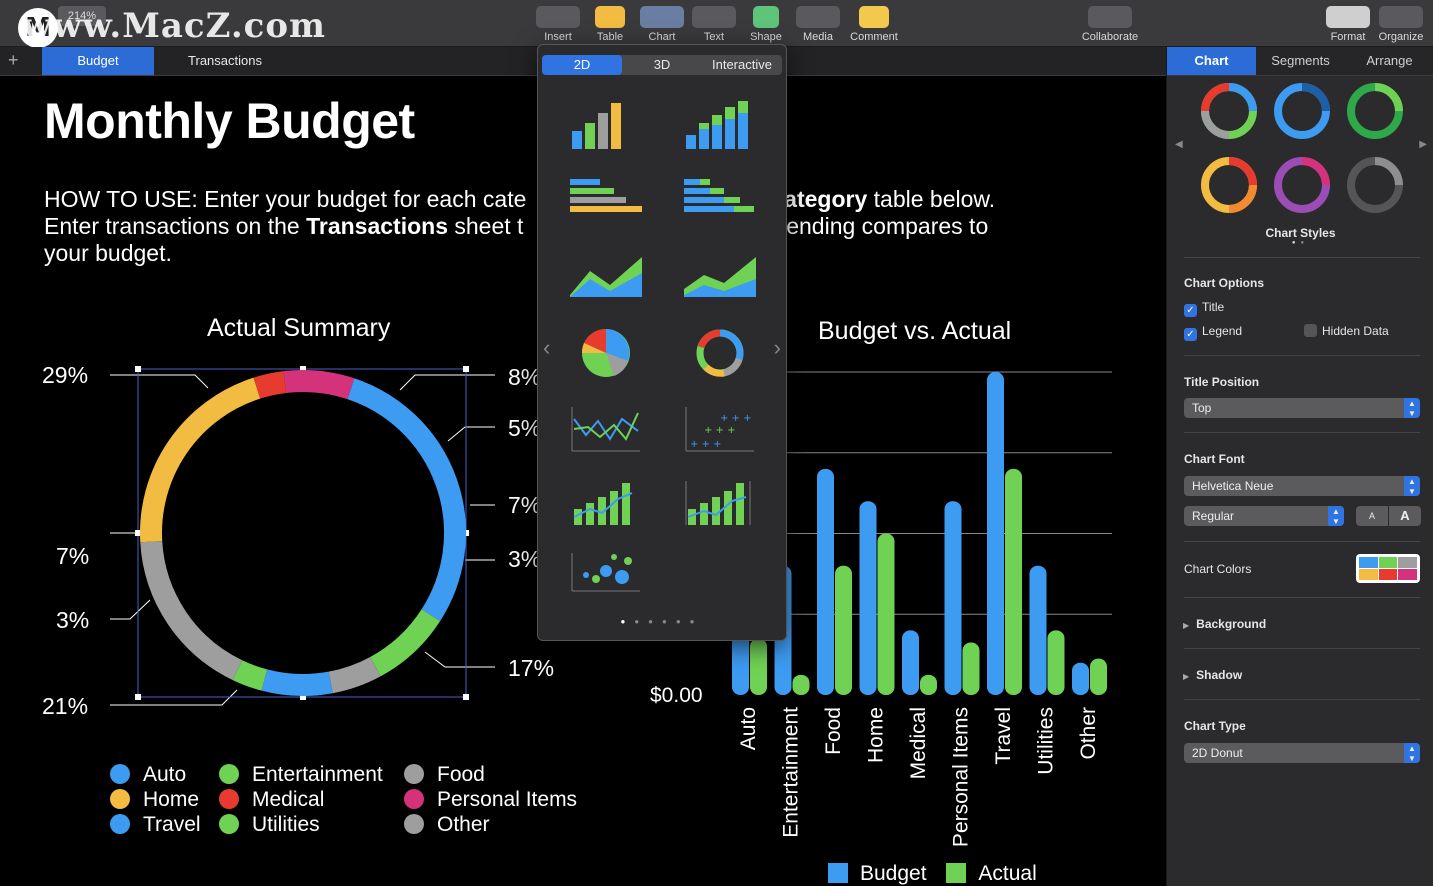 The width and height of the screenshot is (1433, 886). What do you see at coordinates (297, 682) in the screenshot?
I see `donut-slice-travel` at bounding box center [297, 682].